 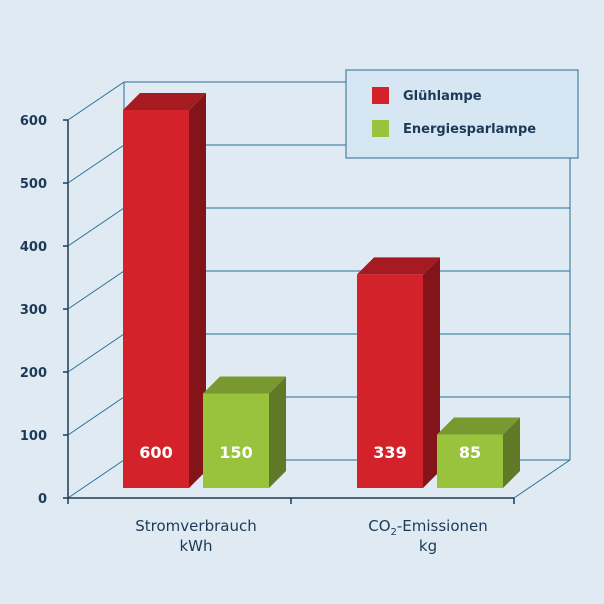 I want to click on legend: Glühlampe Energiesparlampe, so click(x=462, y=114).